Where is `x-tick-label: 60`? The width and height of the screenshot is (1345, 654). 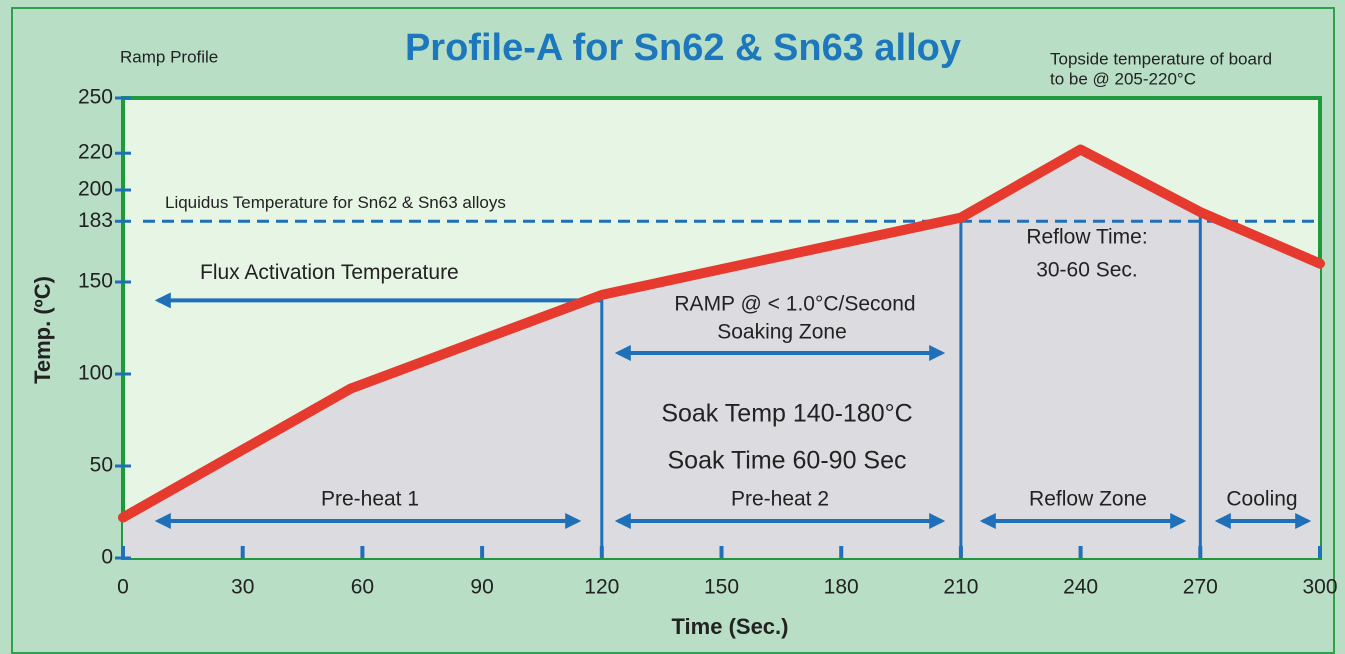
x-tick-label: 60 is located at coordinates (362, 587).